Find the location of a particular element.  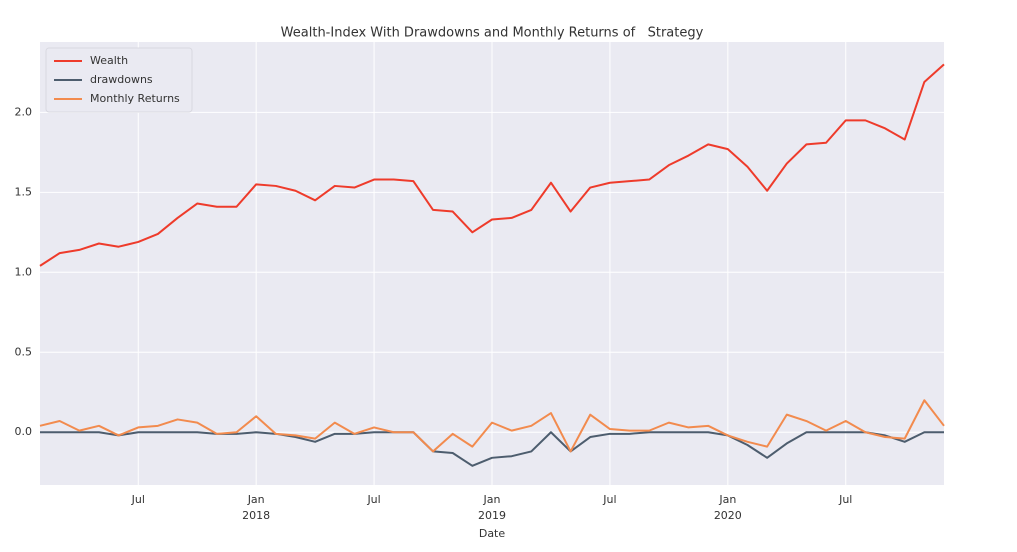

legend-label: drawdowns is located at coordinates (121, 79).